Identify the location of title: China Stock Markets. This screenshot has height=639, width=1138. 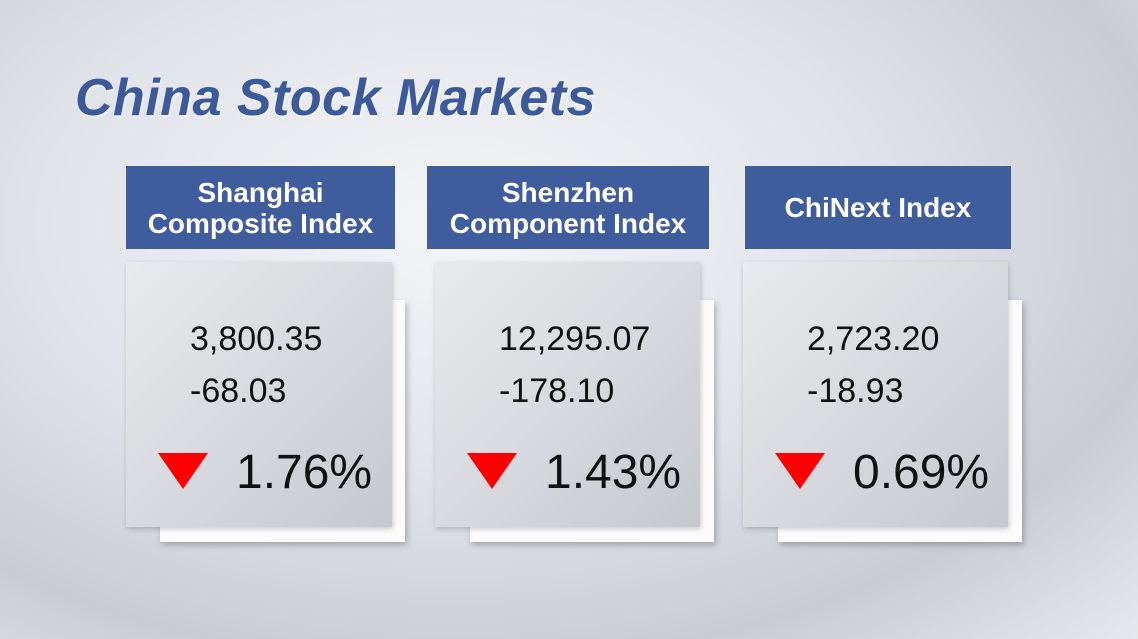
(335, 98).